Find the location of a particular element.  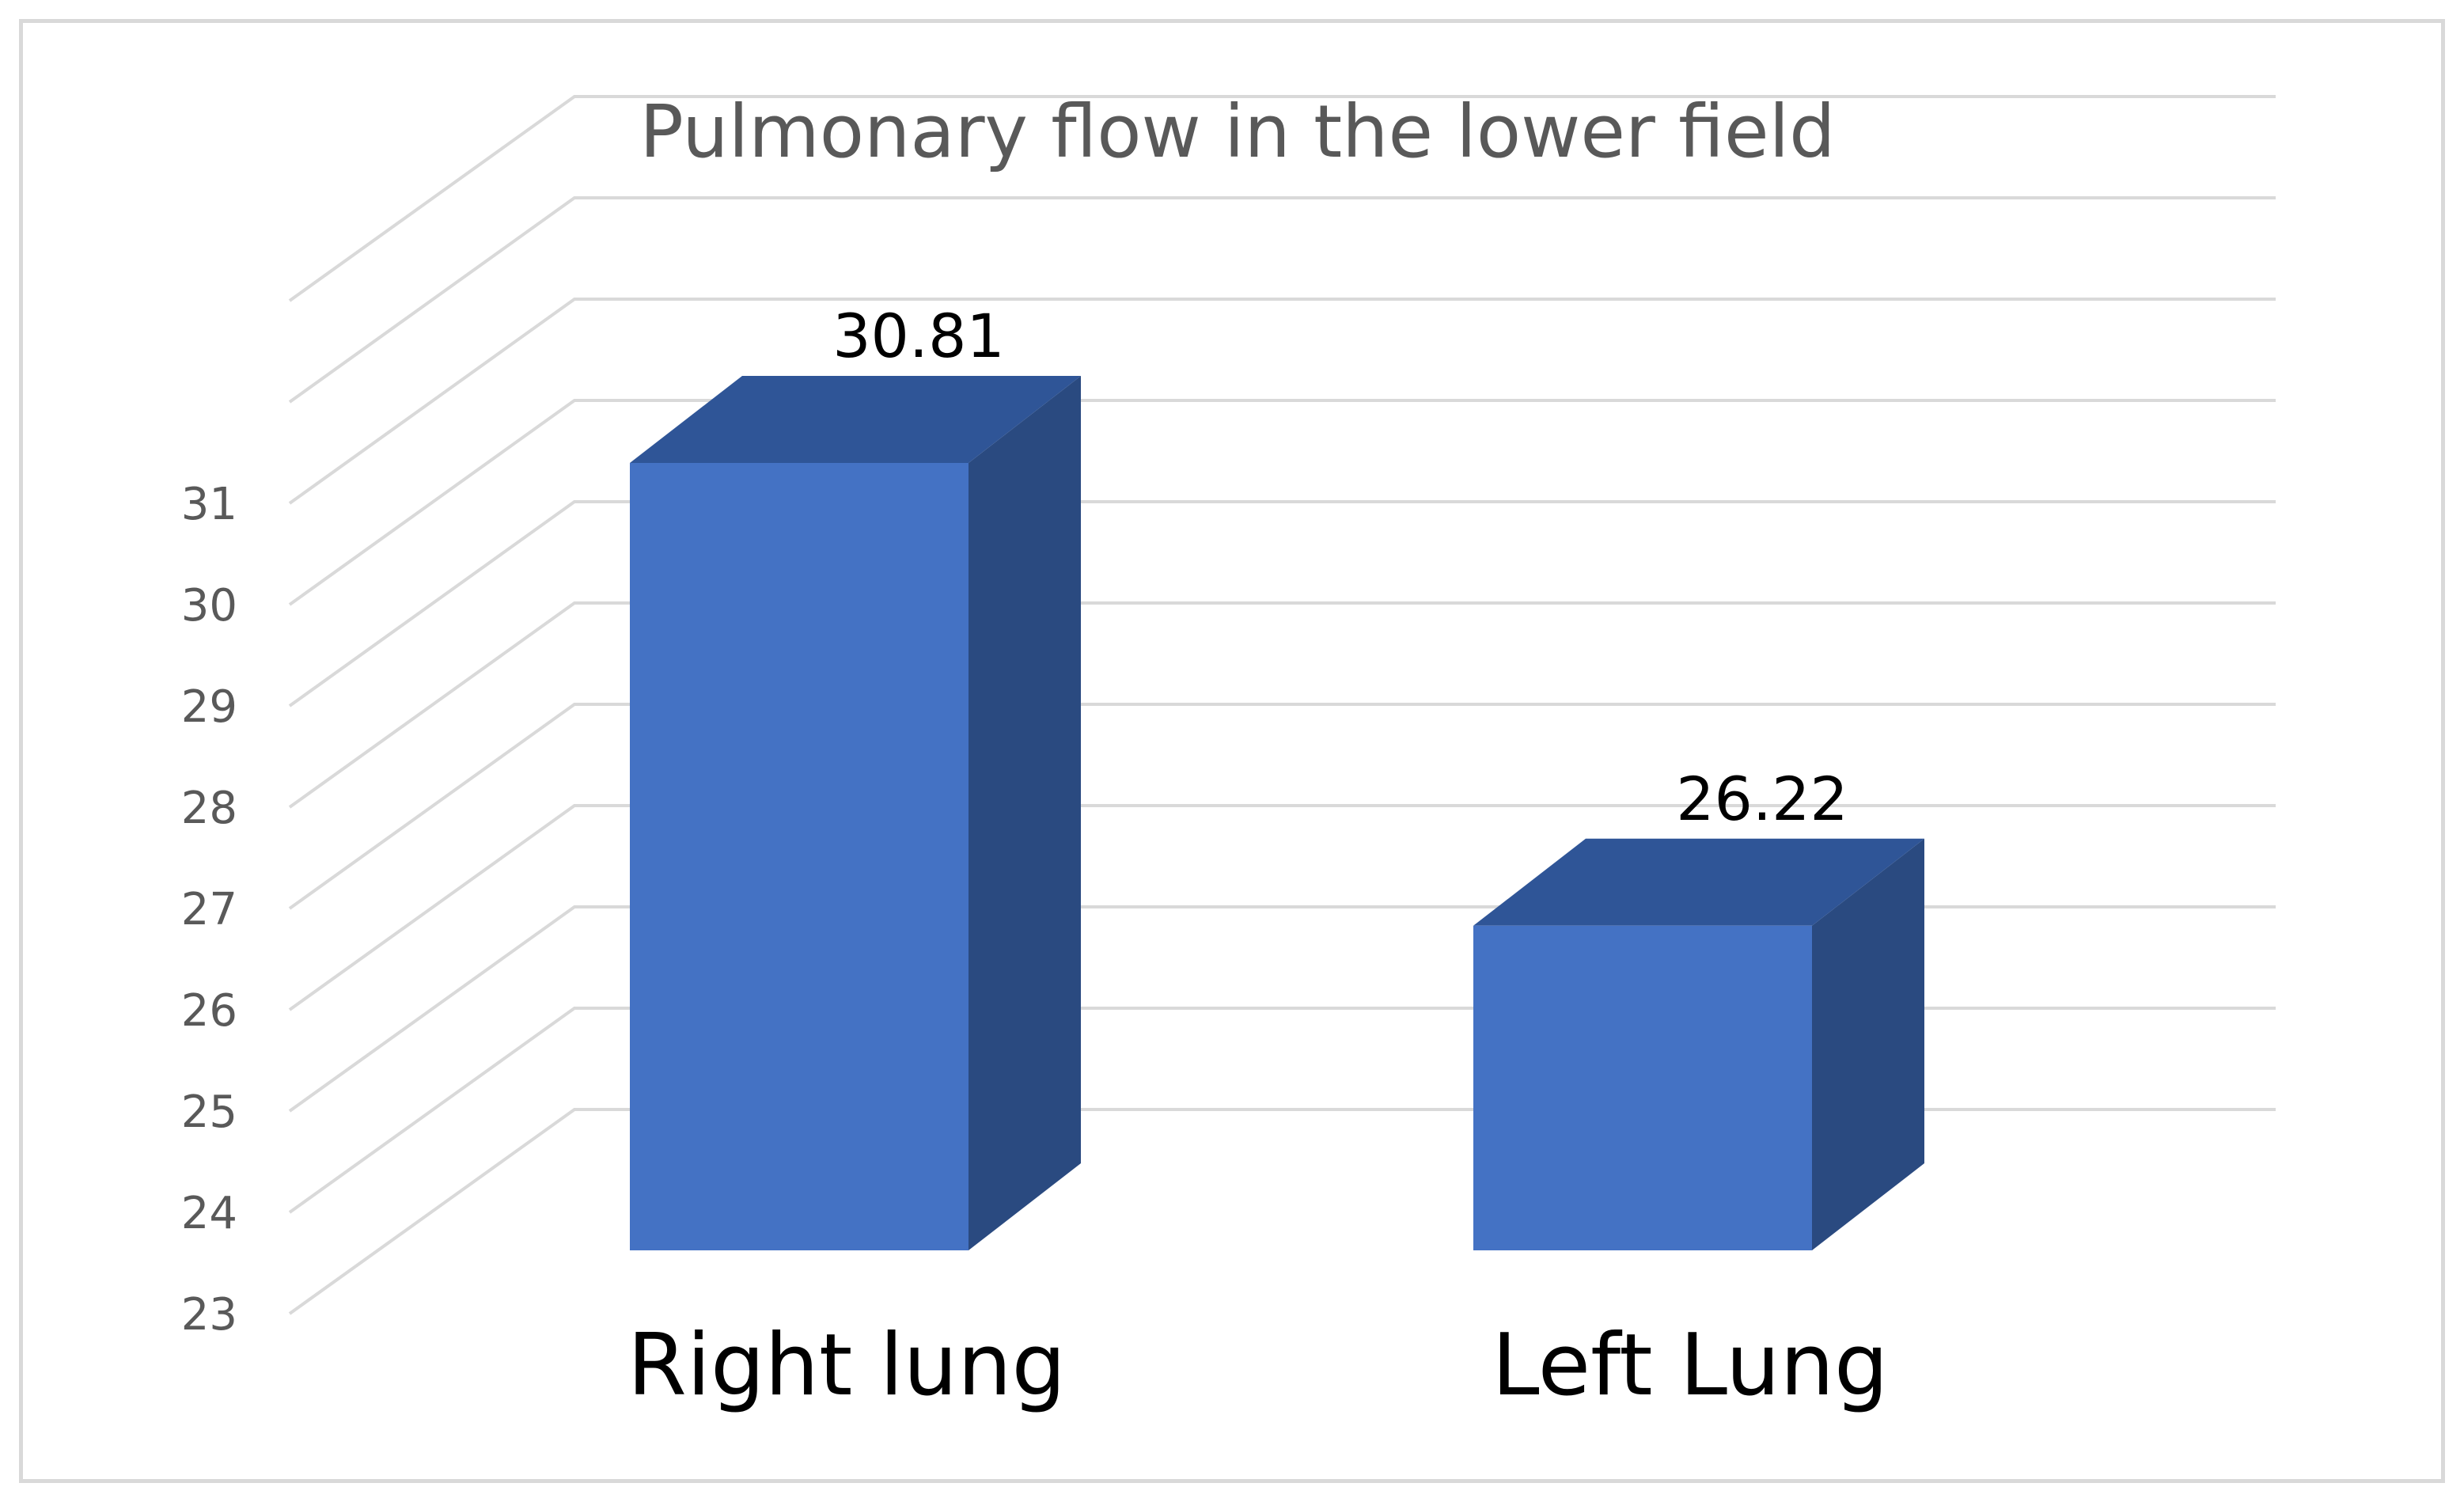

data-labels: 30.81 26.22 is located at coordinates (1340, 567).